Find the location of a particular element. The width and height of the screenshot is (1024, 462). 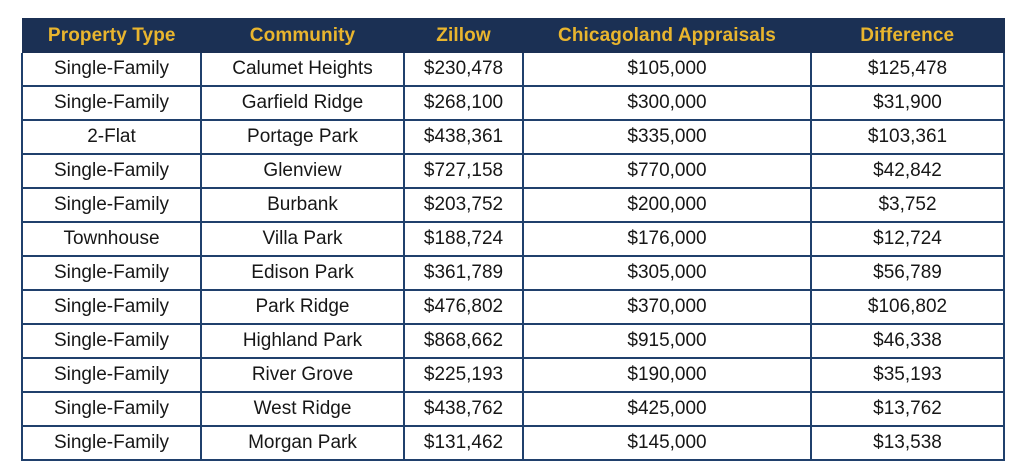

cell-zillow: $438,762 is located at coordinates (463, 409).